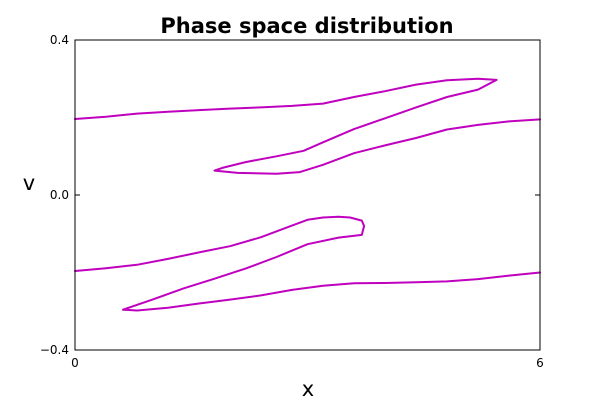 The width and height of the screenshot is (600, 405). Describe the element at coordinates (59, 40) in the screenshot. I see `y-tick-label: 0.4` at that location.